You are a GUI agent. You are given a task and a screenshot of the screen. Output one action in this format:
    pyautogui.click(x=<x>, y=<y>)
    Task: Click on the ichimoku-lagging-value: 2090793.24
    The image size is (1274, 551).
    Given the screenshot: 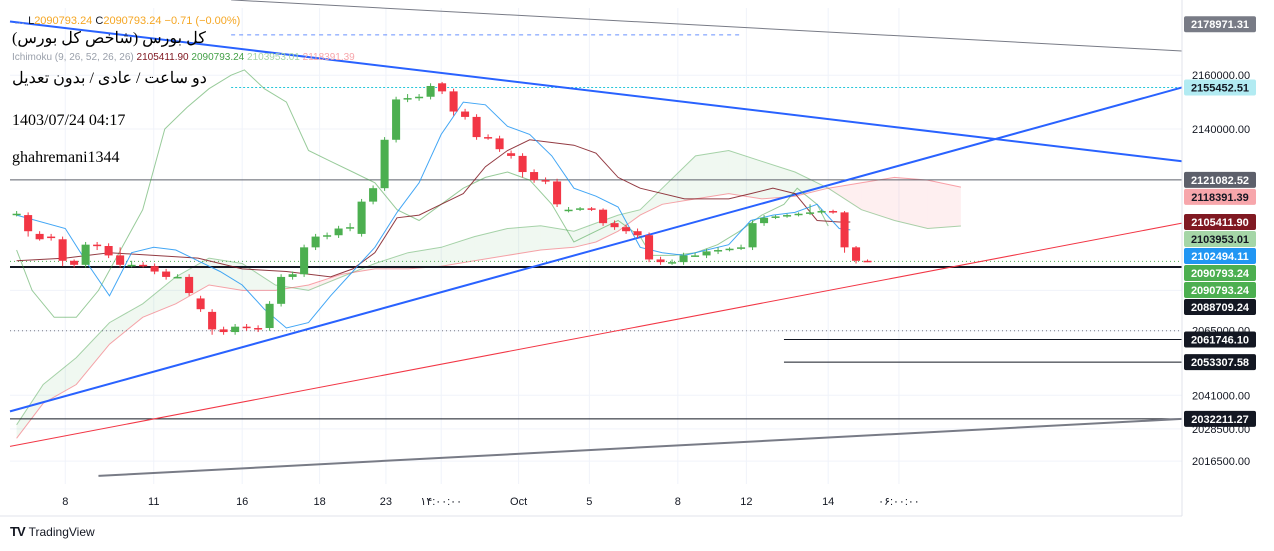 What is the action you would take?
    pyautogui.click(x=218, y=57)
    